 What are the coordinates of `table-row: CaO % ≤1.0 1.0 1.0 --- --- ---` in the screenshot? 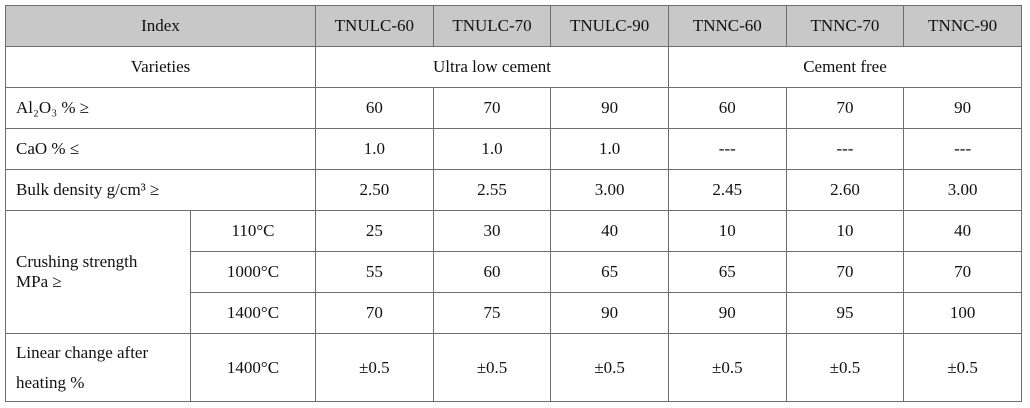 It's located at (513, 149).